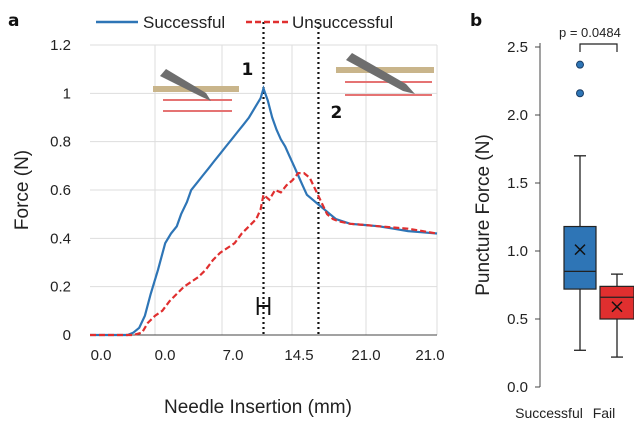 This screenshot has height=422, width=634. Describe the element at coordinates (604, 413) in the screenshot. I see `category-label-fail: Fail` at that location.